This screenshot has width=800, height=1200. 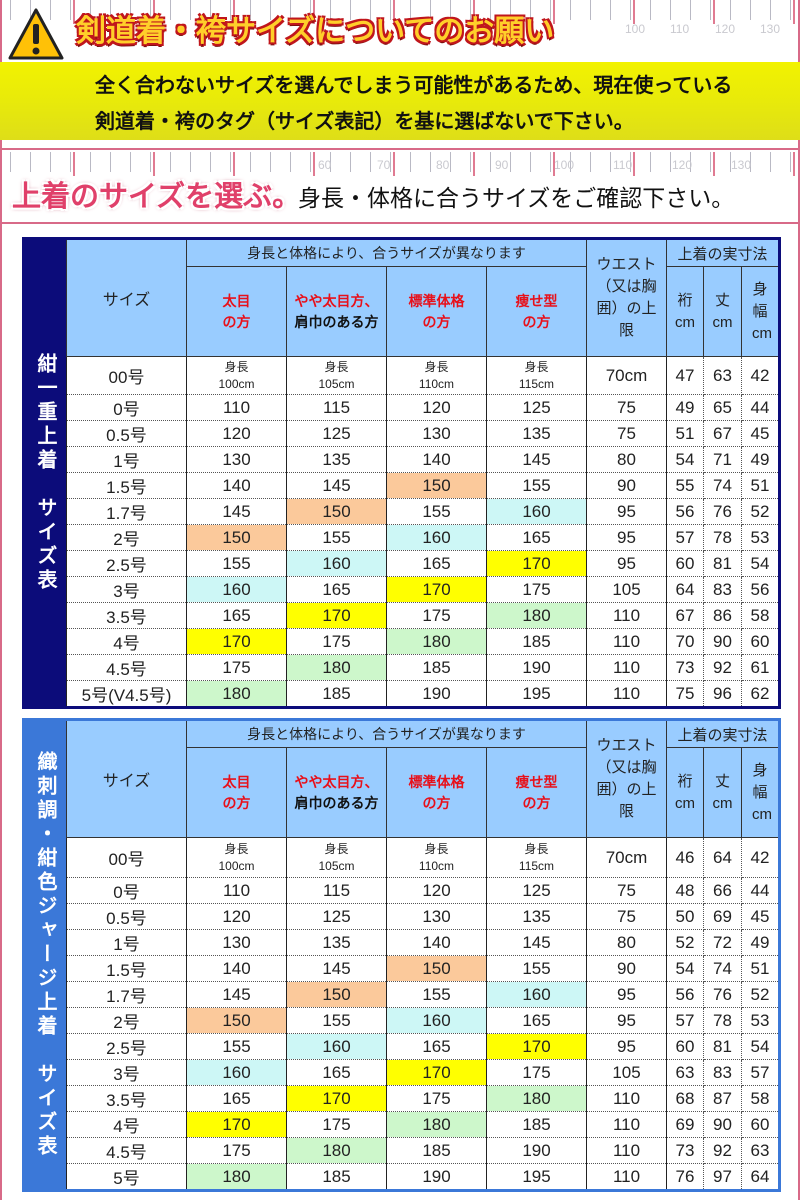 I want to click on take-cell: 90, so click(x=722, y=641).